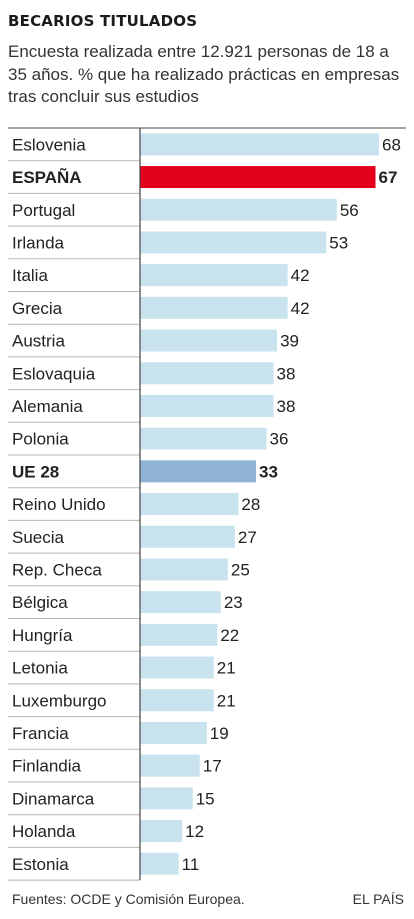 Image resolution: width=414 pixels, height=919 pixels. Describe the element at coordinates (338, 242) in the screenshot. I see `value-label: 53` at that location.